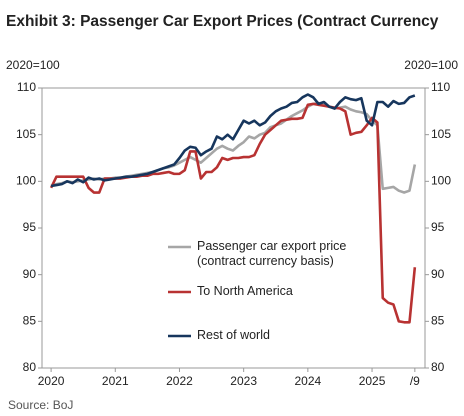 This screenshot has width=464, height=416. Describe the element at coordinates (441, 181) in the screenshot. I see `y2-tick-label: 100` at that location.